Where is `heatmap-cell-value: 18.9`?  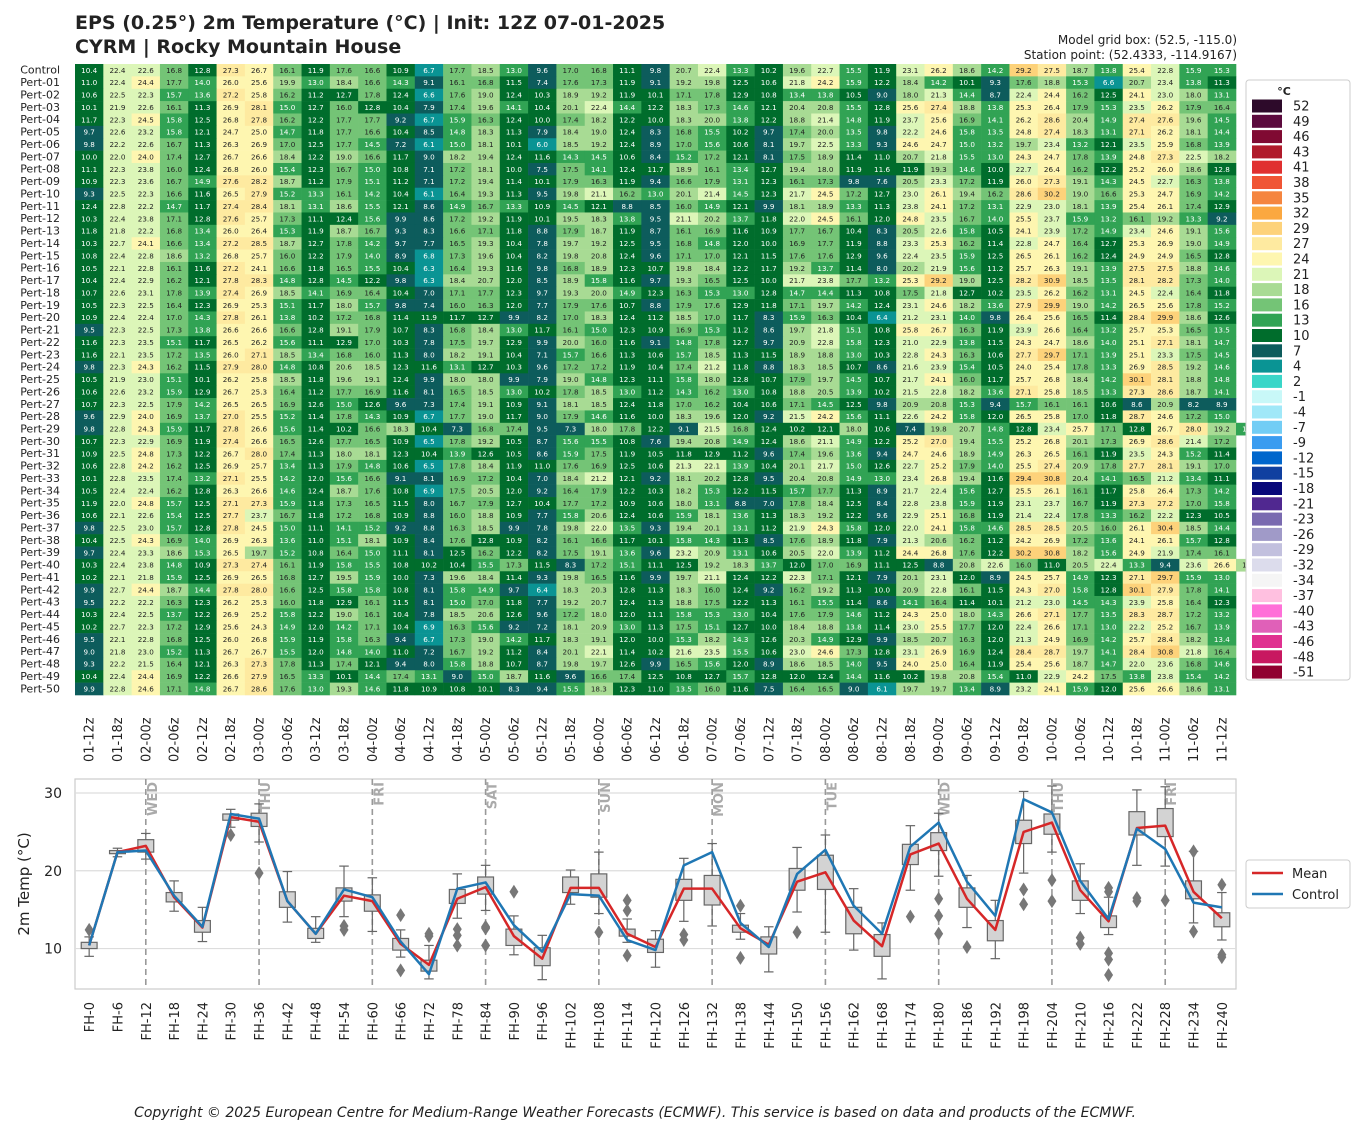 heatmap-cell-value: 18.9 is located at coordinates (825, 156).